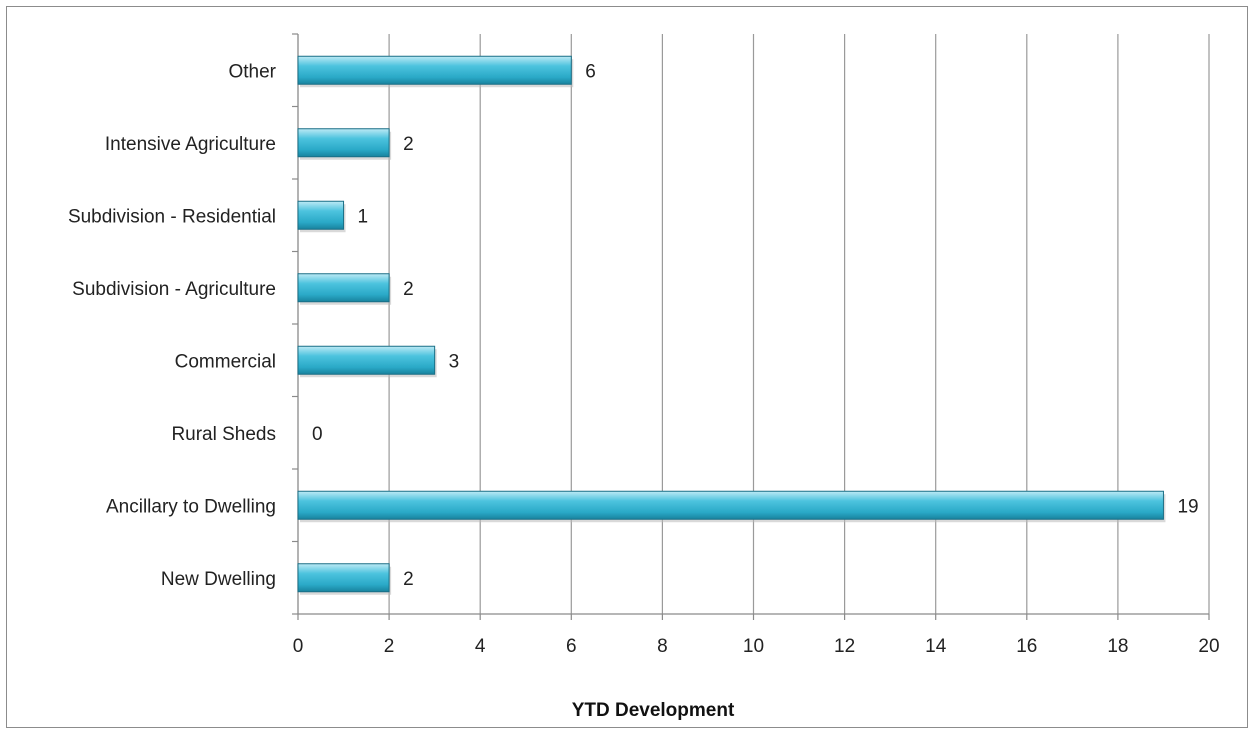 The width and height of the screenshot is (1256, 733). Describe the element at coordinates (480, 646) in the screenshot. I see `x-tick-label: 4` at that location.